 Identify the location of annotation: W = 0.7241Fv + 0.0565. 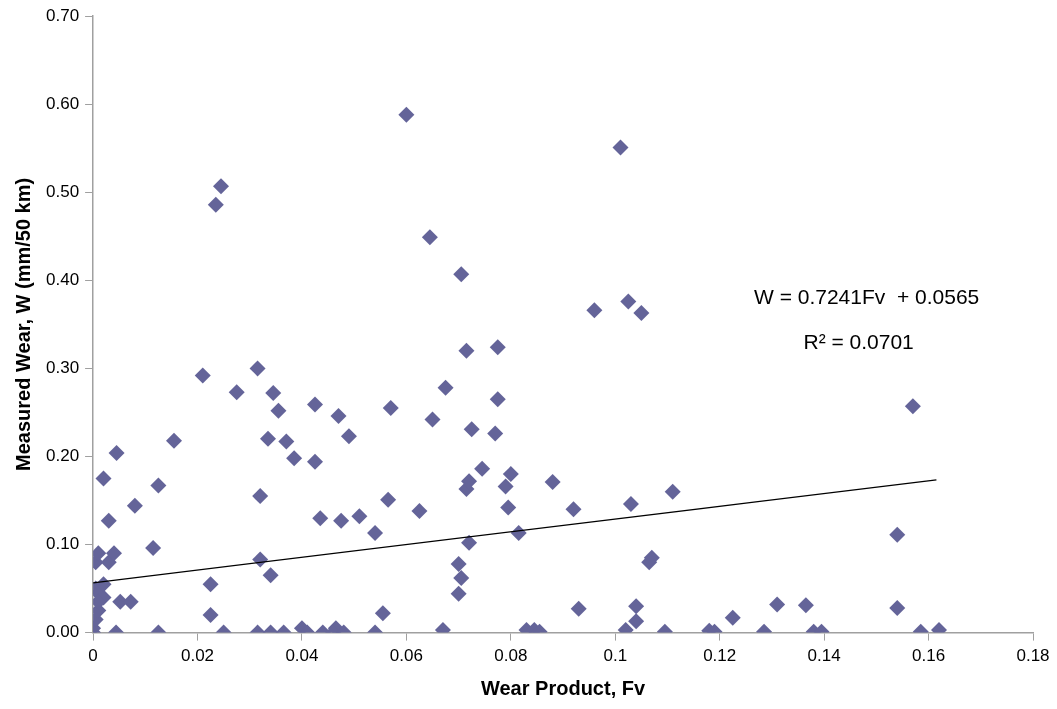
(866, 297).